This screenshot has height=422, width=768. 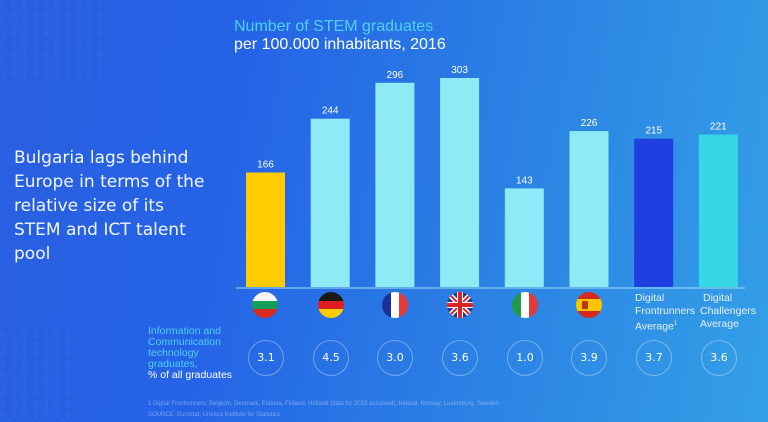 I want to click on bar-value-label: 166, so click(x=265, y=164).